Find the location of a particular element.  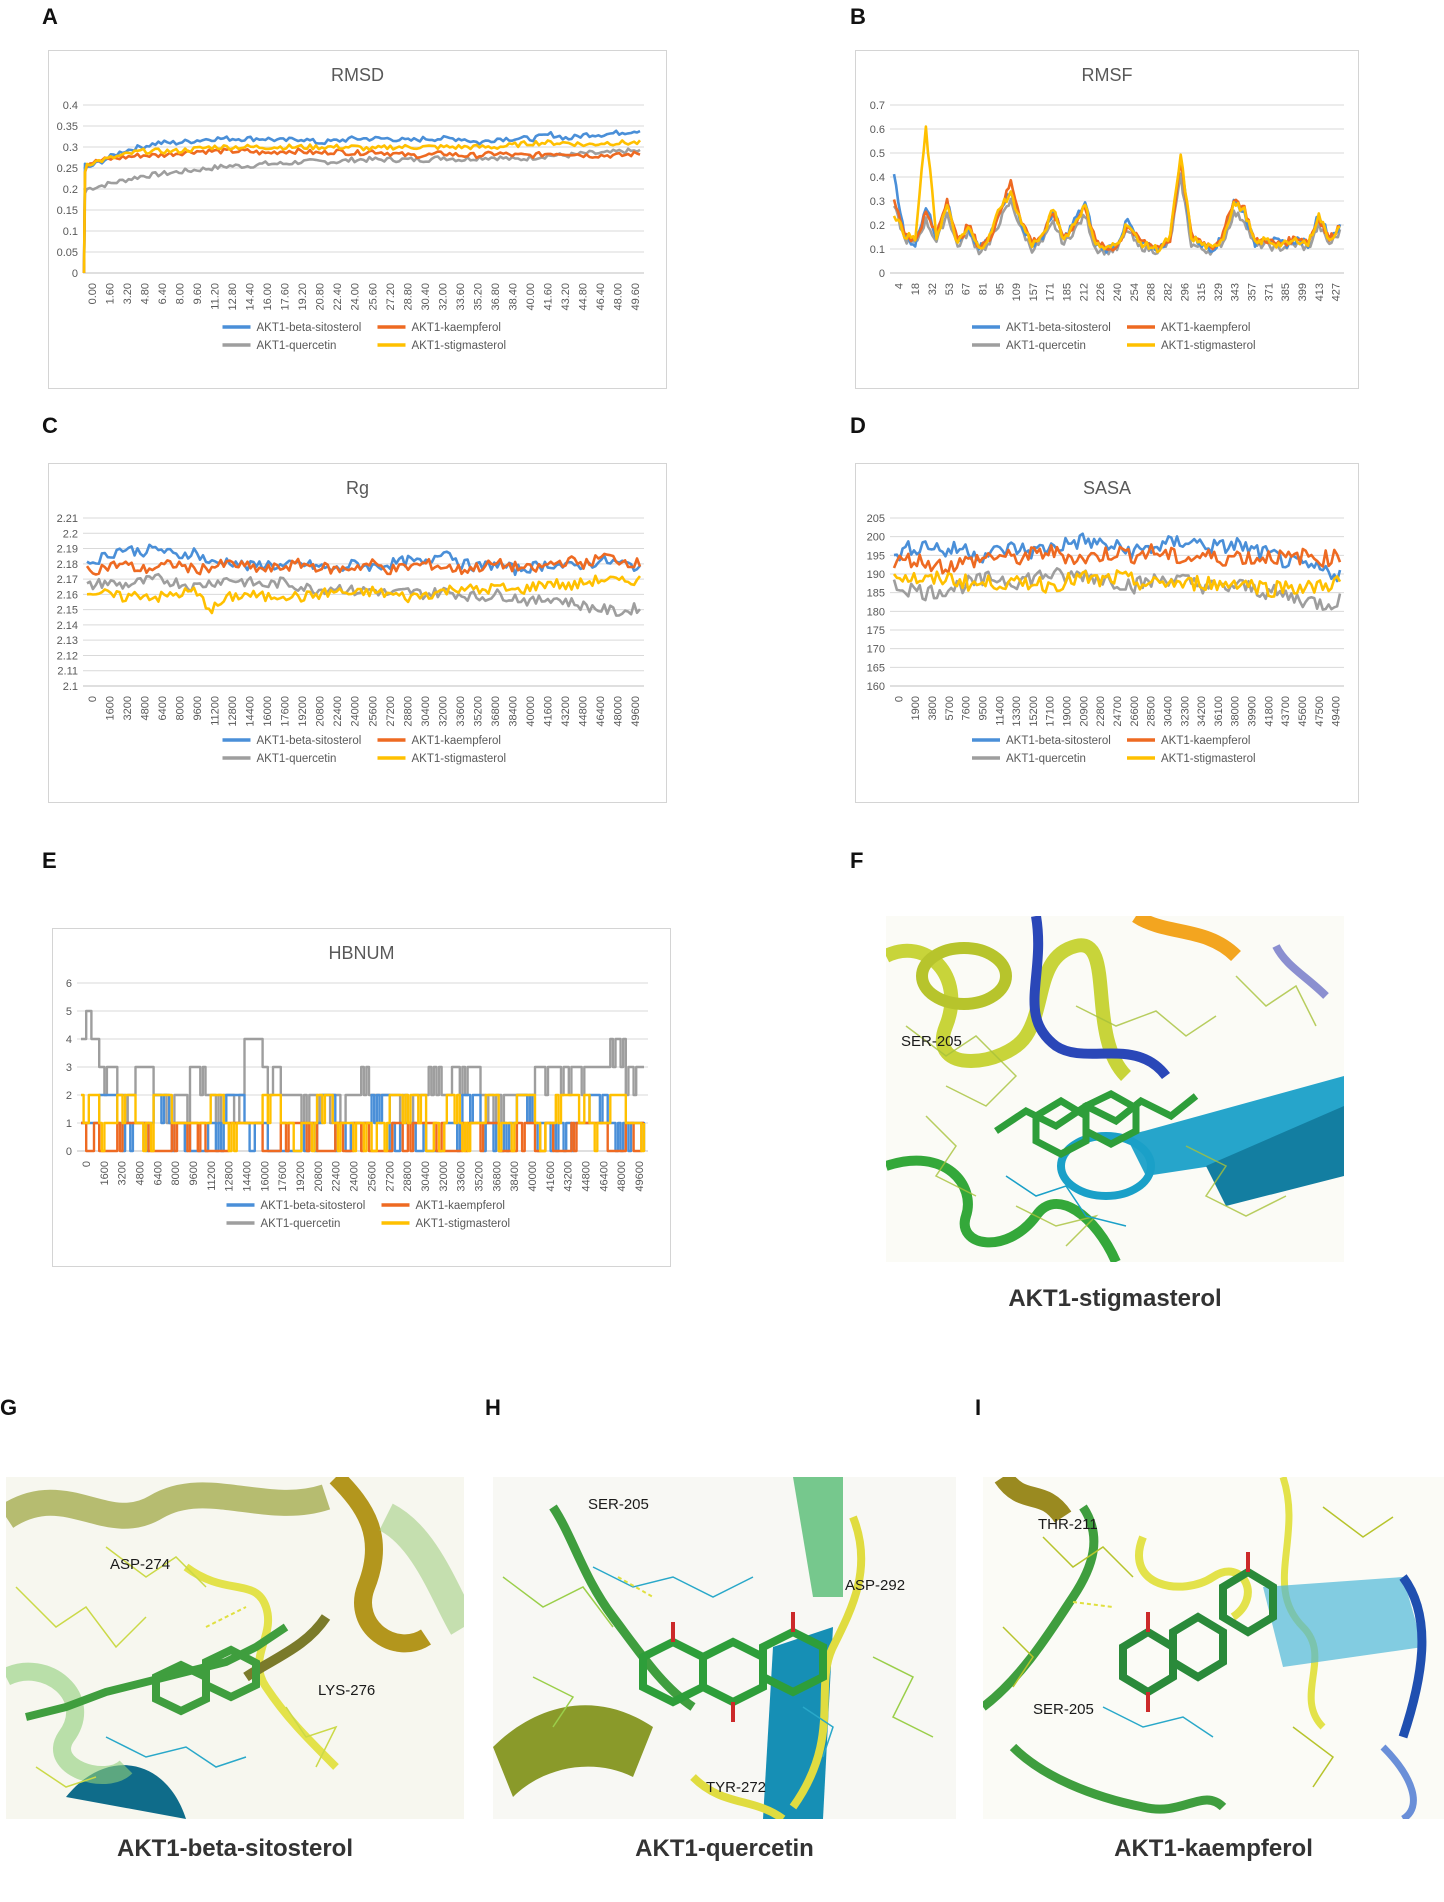

y-tick-label: 0.05 is located at coordinates (67, 253).